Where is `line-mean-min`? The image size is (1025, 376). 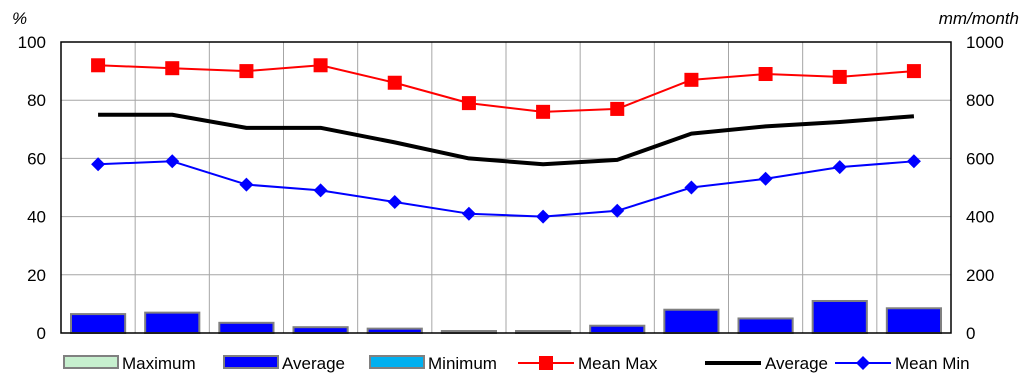 line-mean-min is located at coordinates (506, 189).